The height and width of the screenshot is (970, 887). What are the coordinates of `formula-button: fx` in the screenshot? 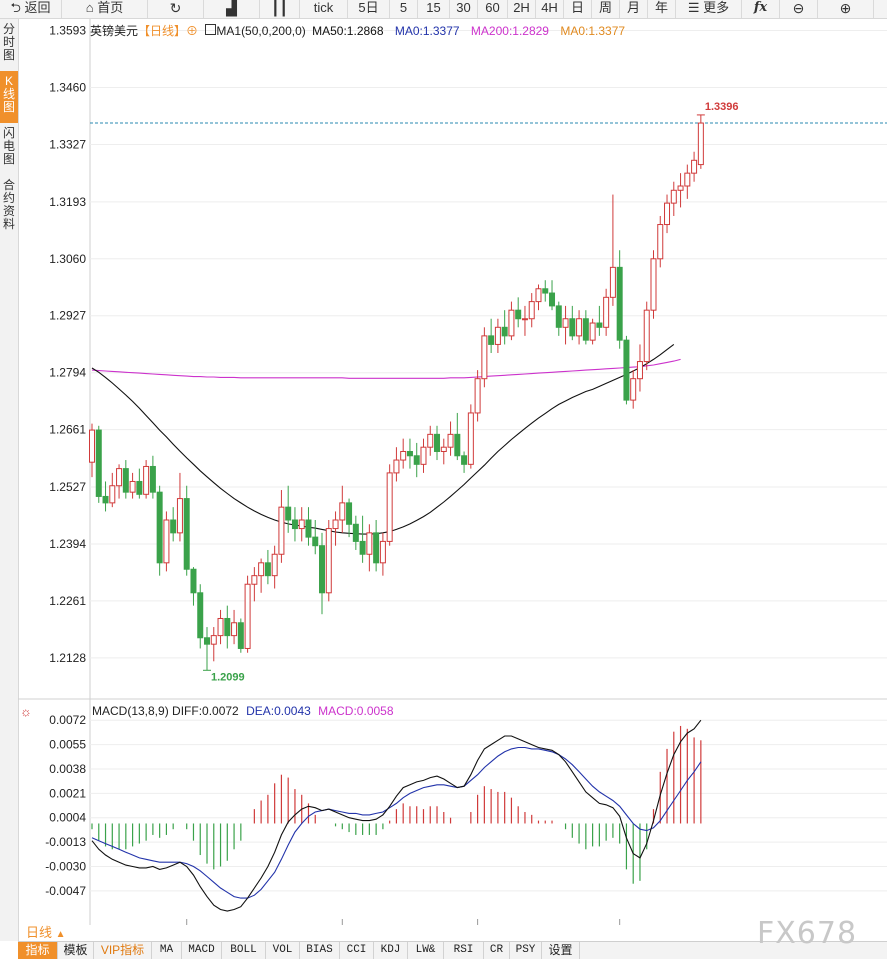 It's located at (761, 9).